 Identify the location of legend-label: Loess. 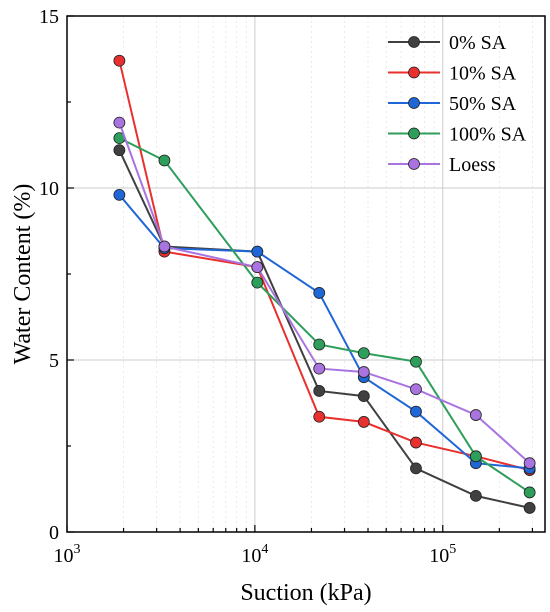
(472, 165).